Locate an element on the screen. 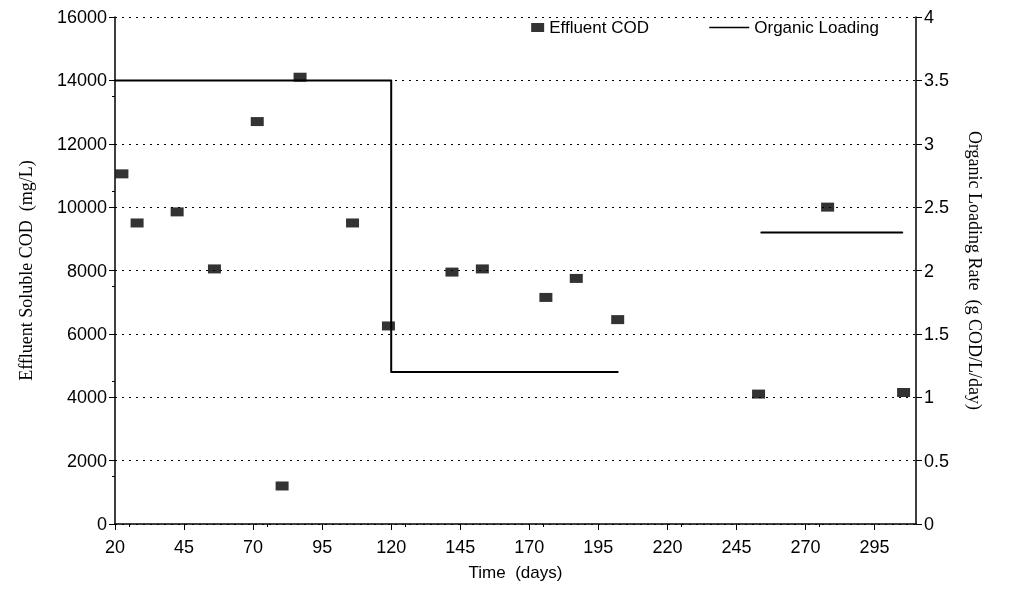 This screenshot has height=609, width=1009. y-tick-label: 4000 is located at coordinates (86, 397).